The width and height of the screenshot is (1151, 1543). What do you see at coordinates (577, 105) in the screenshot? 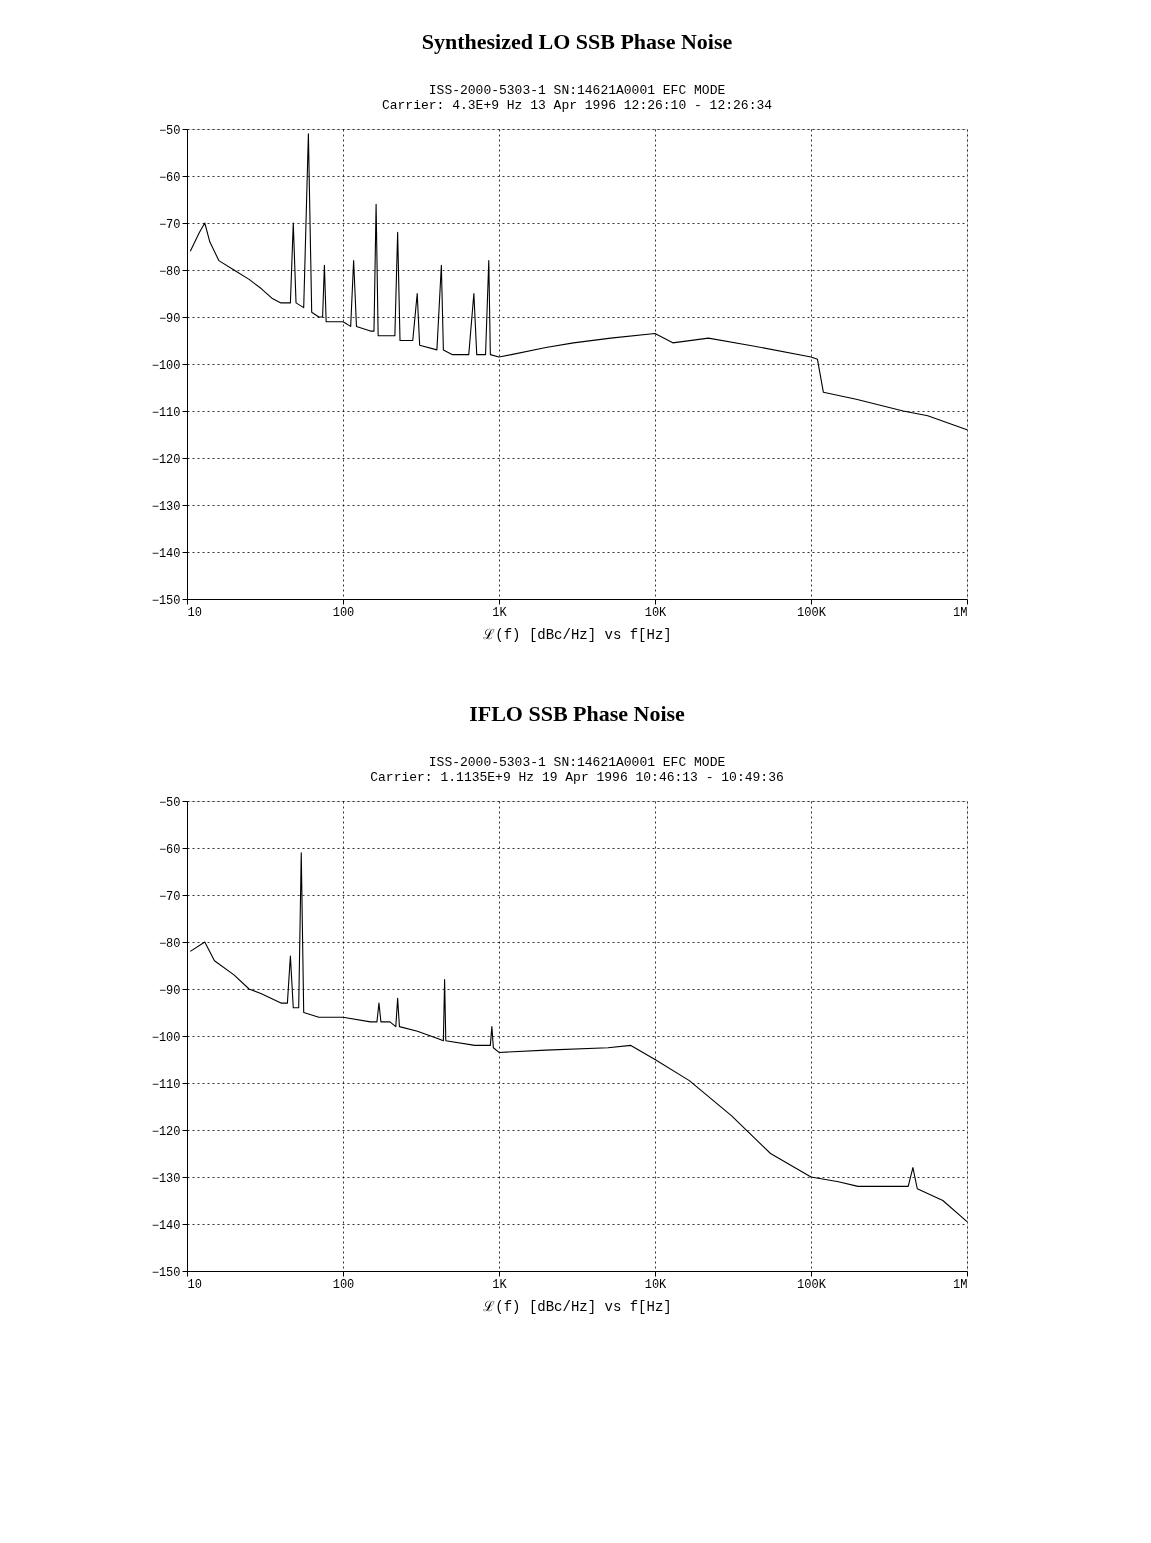
I see `text: Carrier: 4.3E+9 Hz 13 Apr 1996 12:26:10 - 12:26:34` at bounding box center [577, 105].